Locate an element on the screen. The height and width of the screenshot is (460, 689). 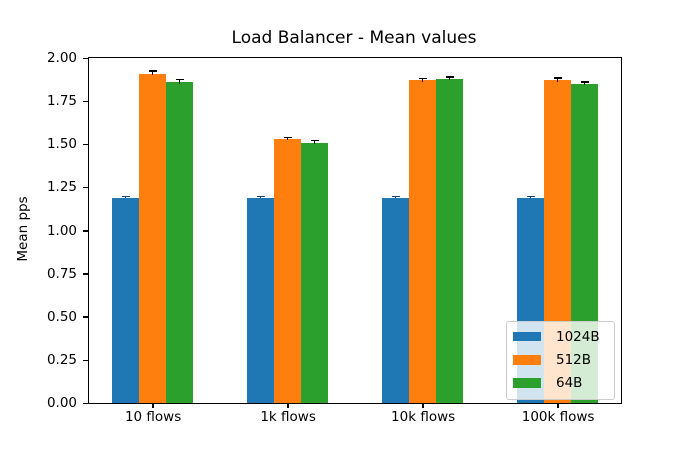
bar-512B-1k-flows is located at coordinates (288, 271).